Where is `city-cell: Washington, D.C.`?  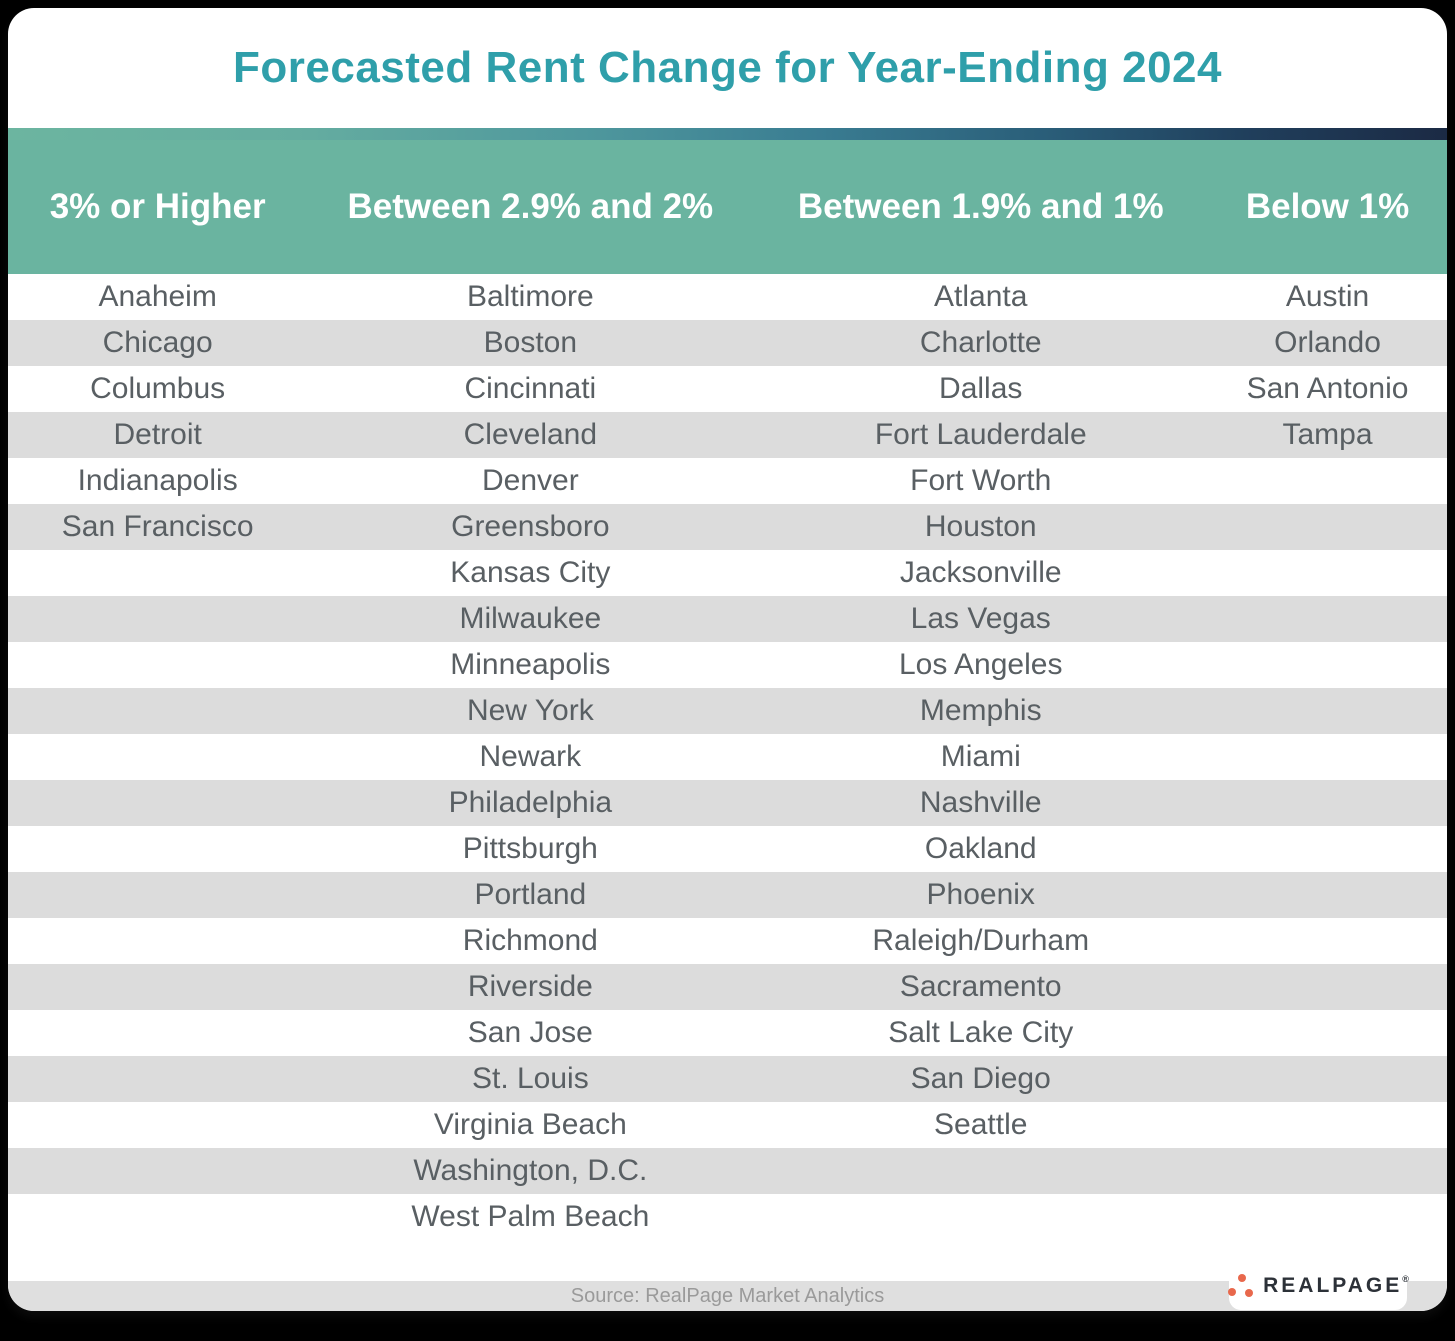
city-cell: Washington, D.C. is located at coordinates (530, 1170).